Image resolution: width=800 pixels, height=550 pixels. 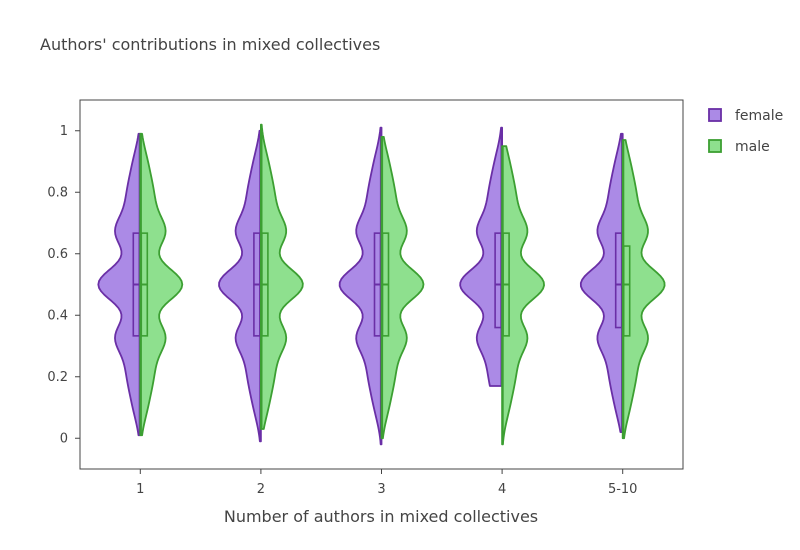 What do you see at coordinates (57, 377) in the screenshot?
I see `y-tick-label: 0.2` at bounding box center [57, 377].